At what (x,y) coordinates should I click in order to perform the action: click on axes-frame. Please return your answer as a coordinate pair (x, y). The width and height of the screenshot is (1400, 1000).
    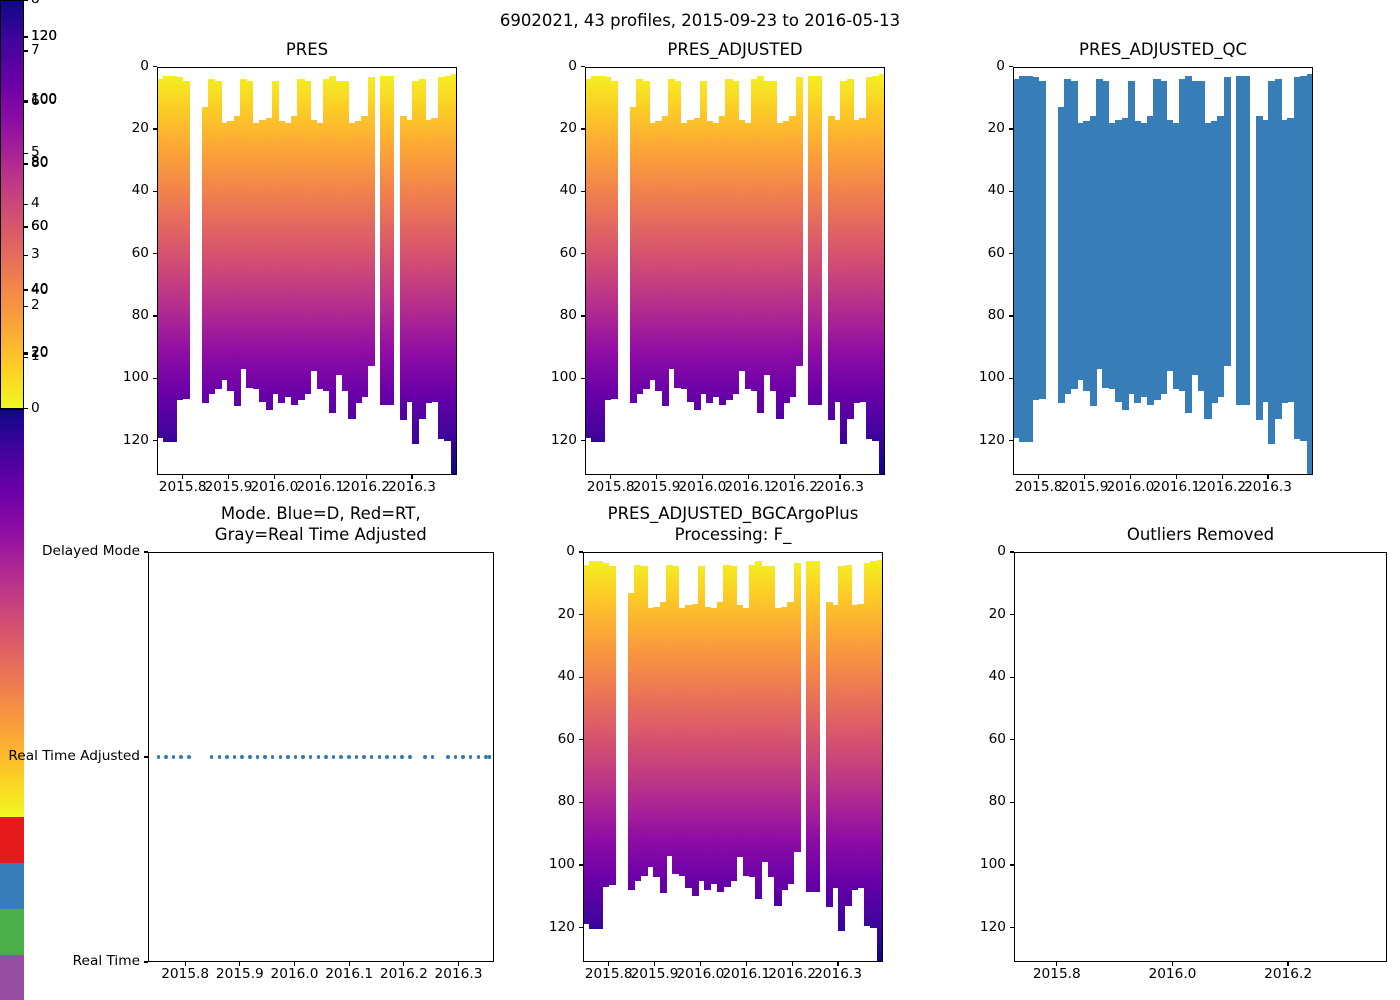
    Looking at the image, I should click on (1163, 270).